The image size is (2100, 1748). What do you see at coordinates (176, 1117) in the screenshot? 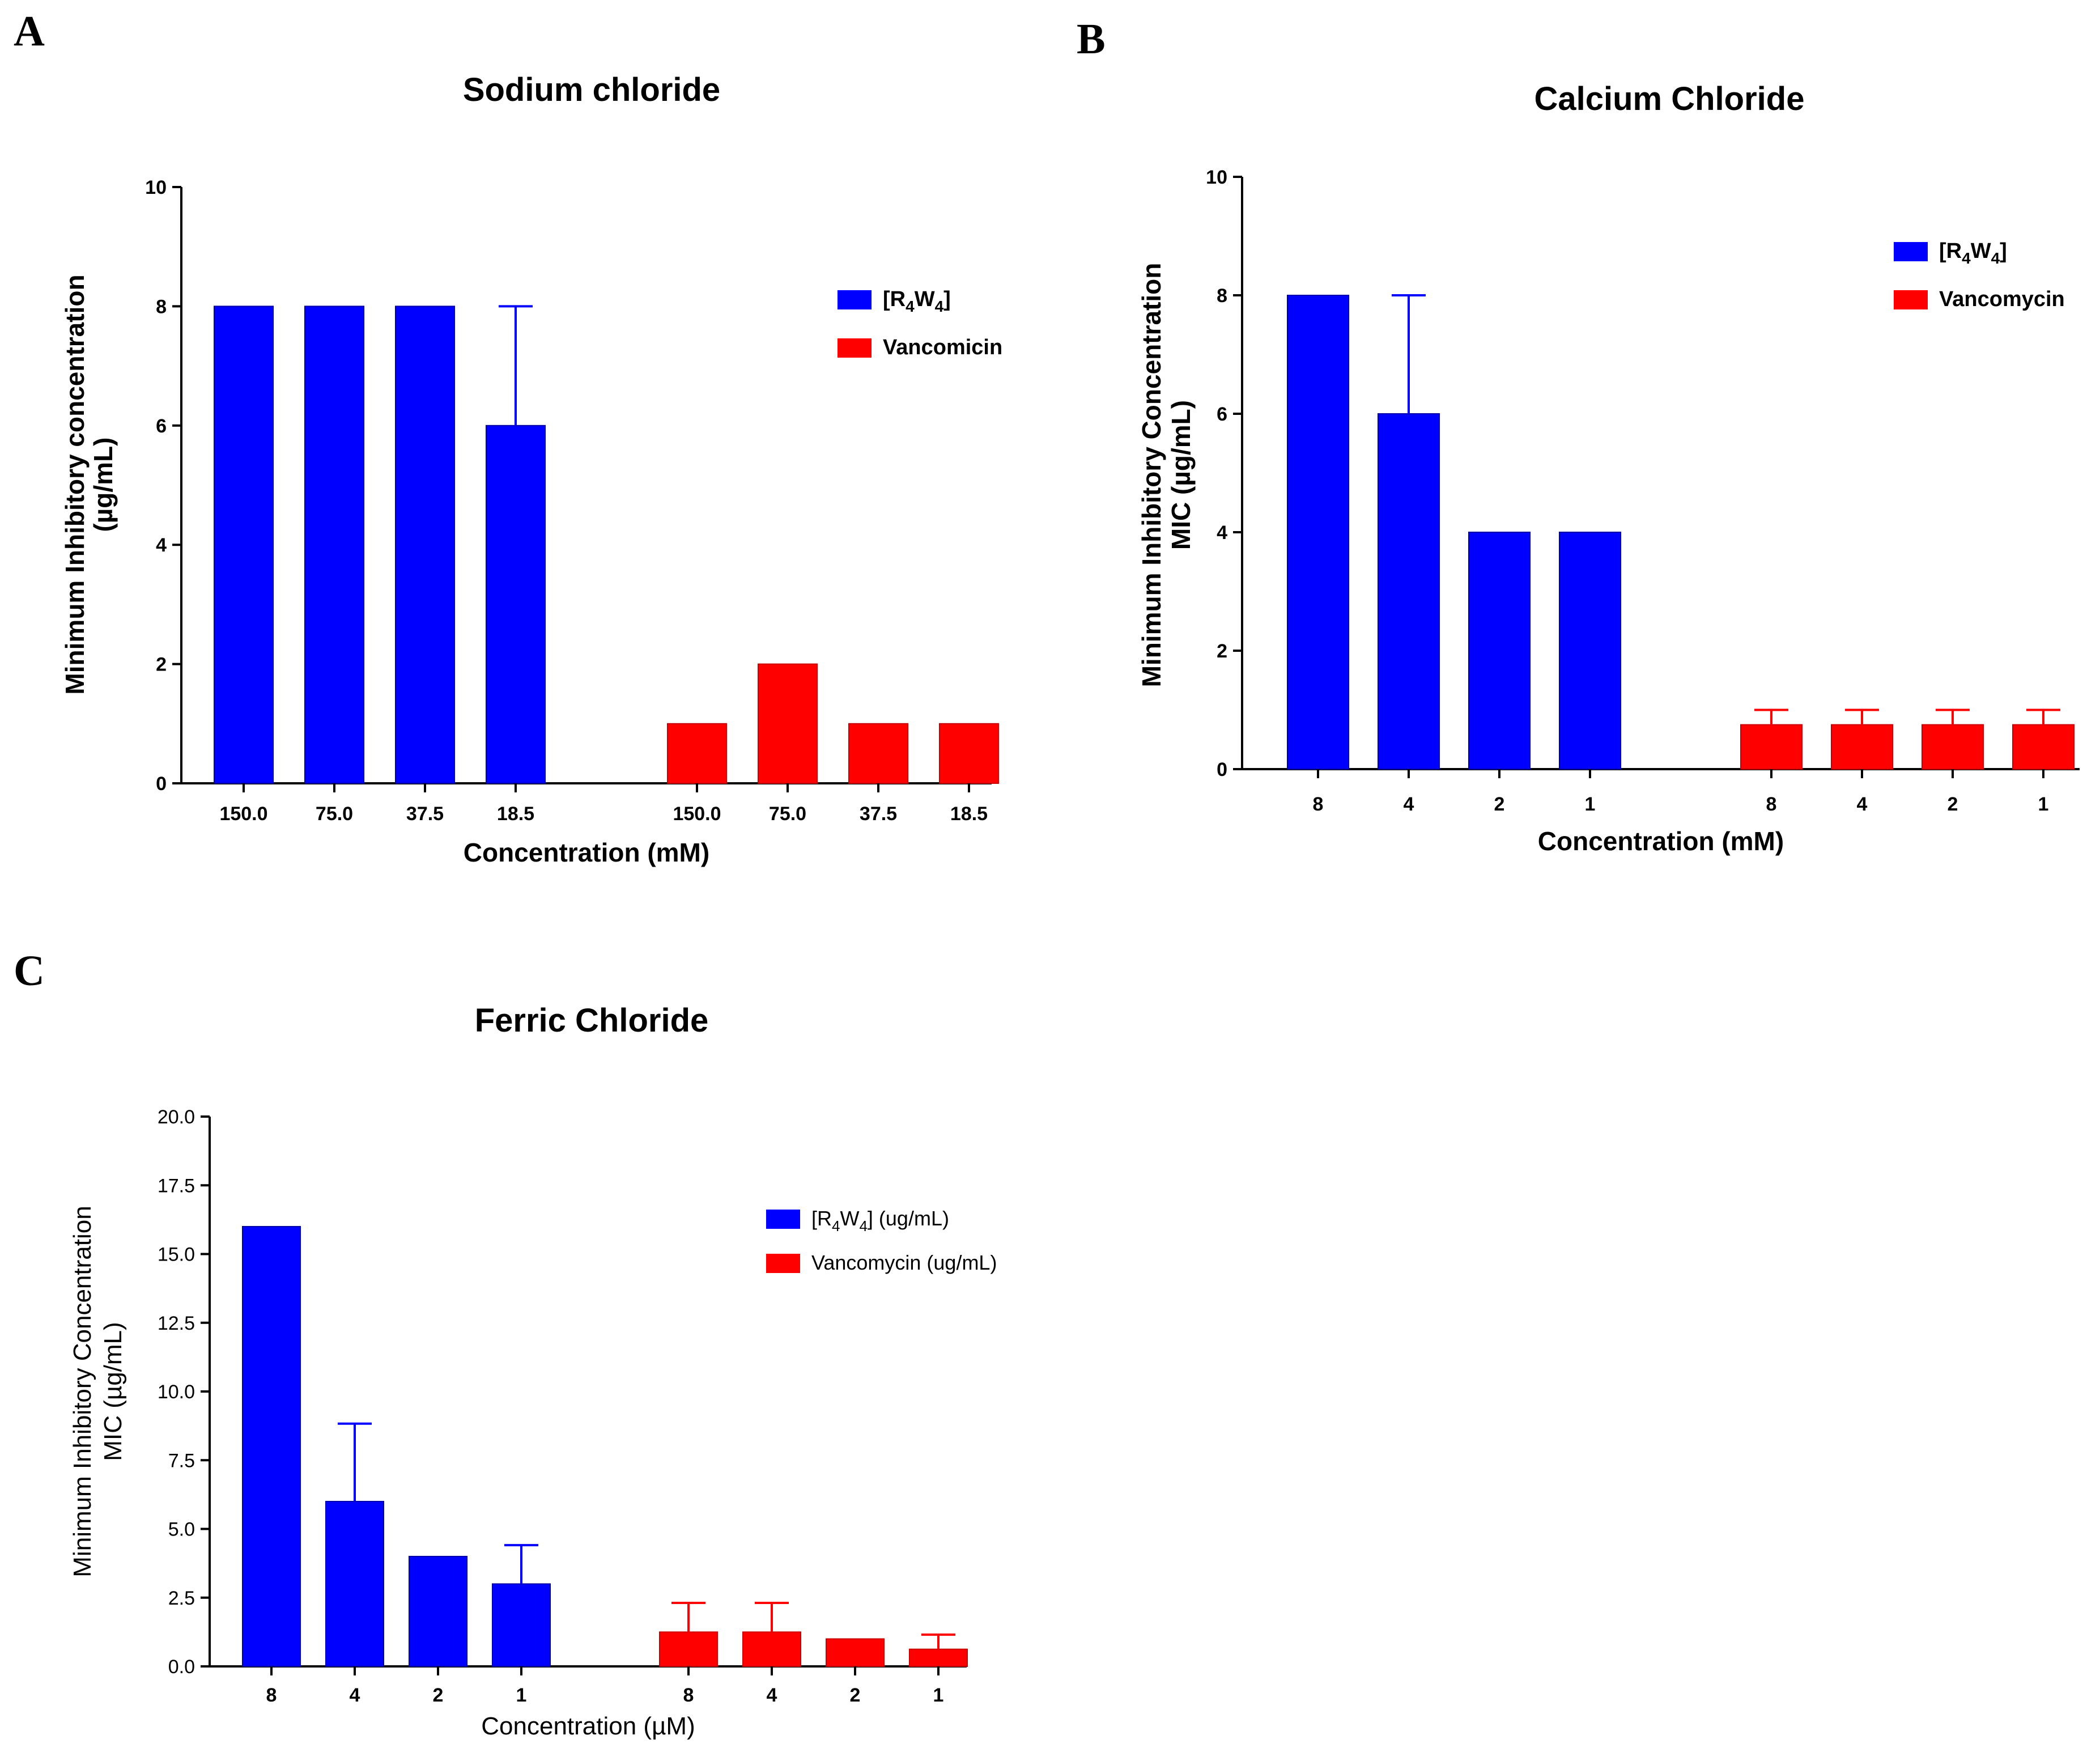
I see `y-tick-label: 20.0` at bounding box center [176, 1117].